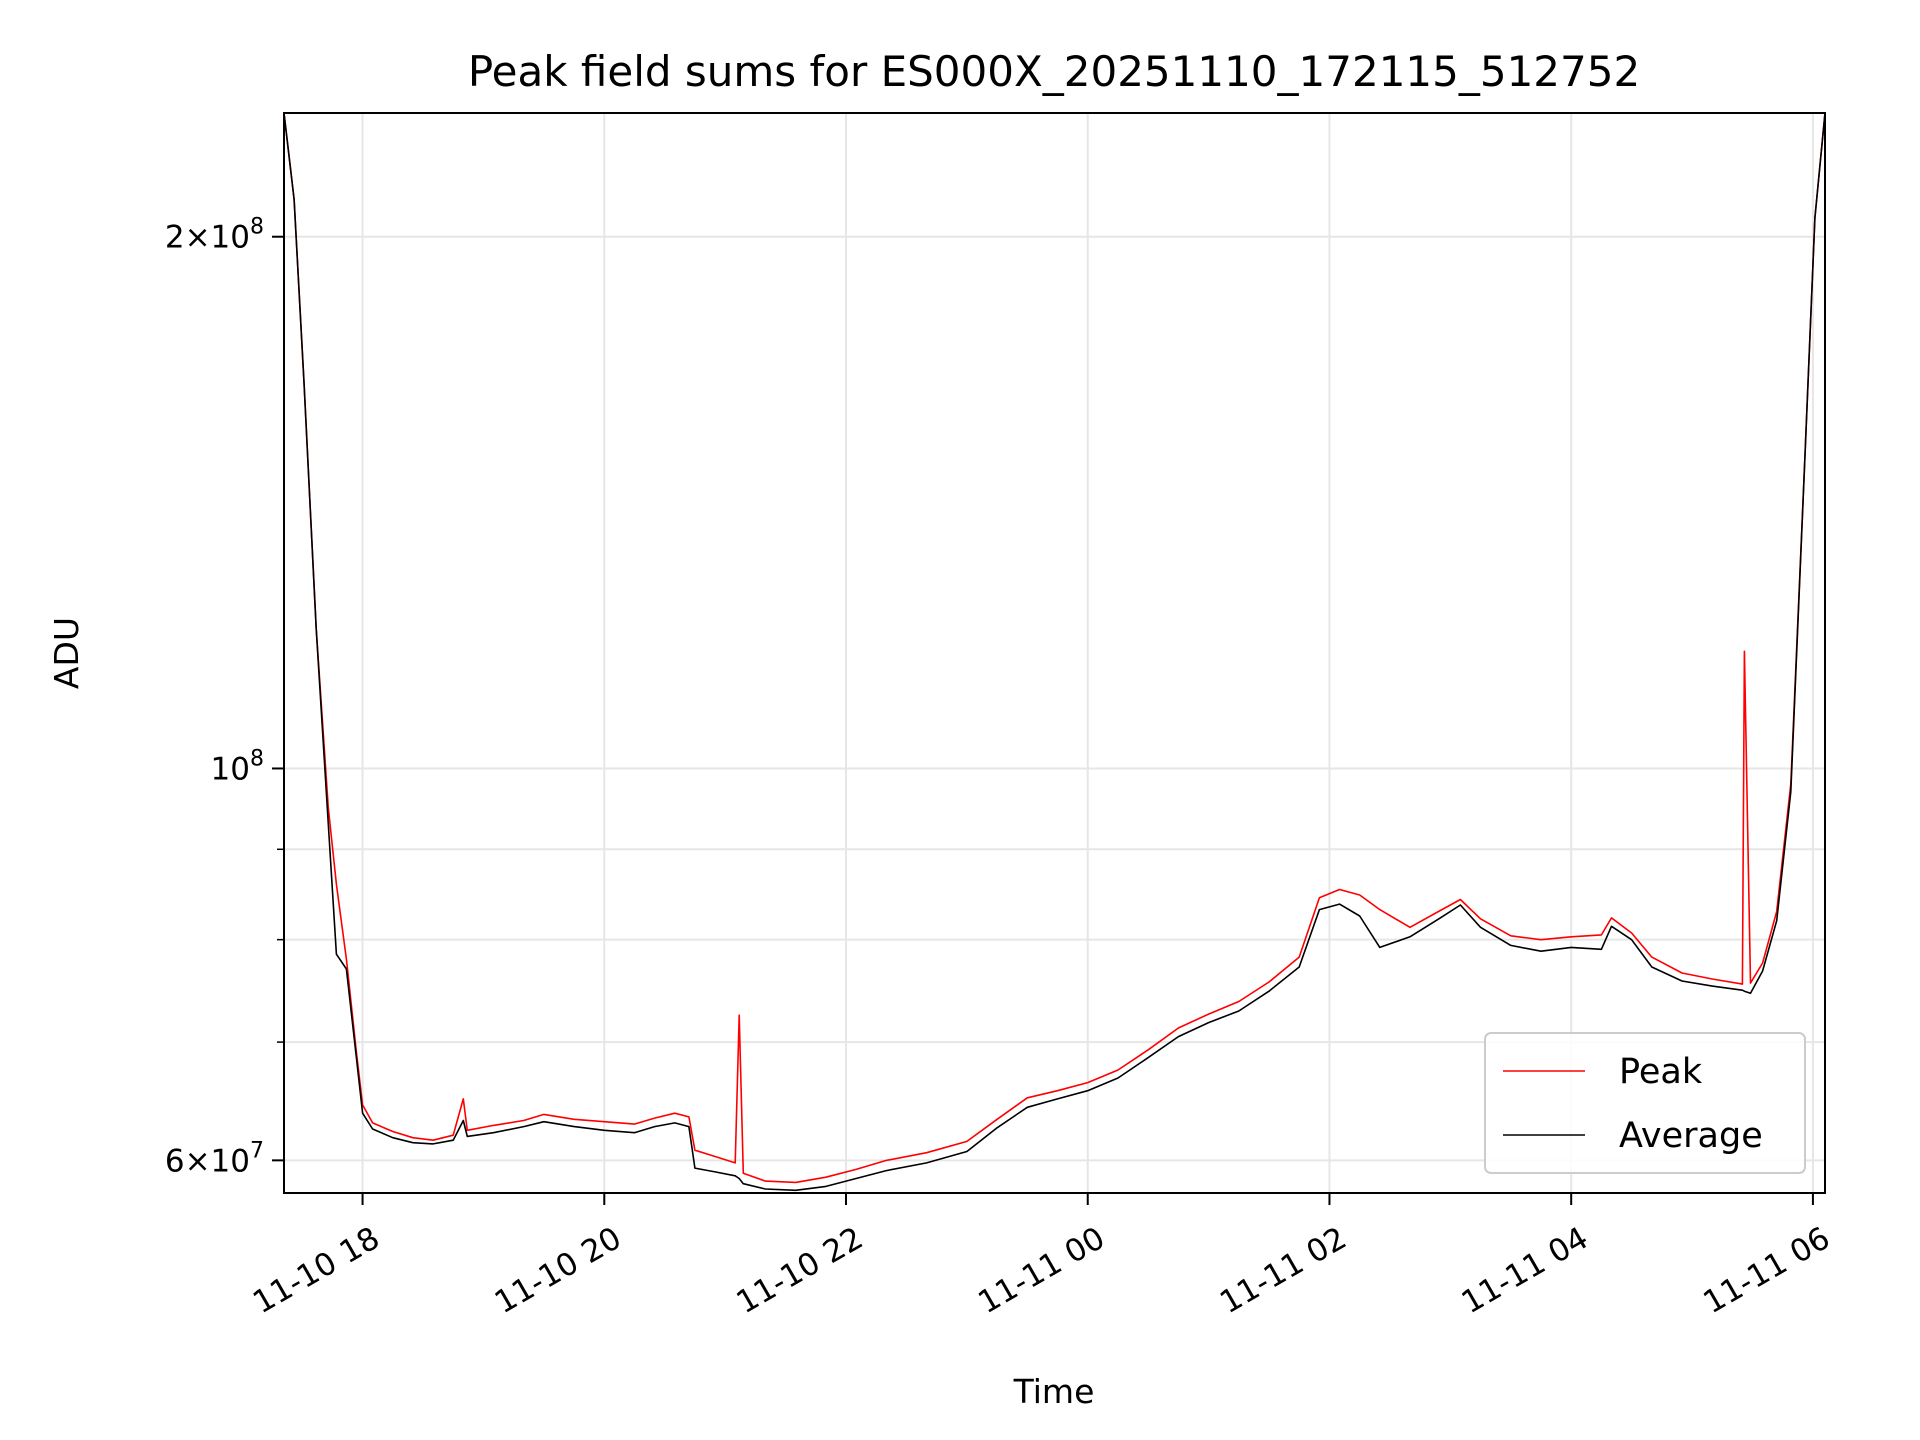 The width and height of the screenshot is (1920, 1440). I want to click on y-axis-label: ADU, so click(66, 653).